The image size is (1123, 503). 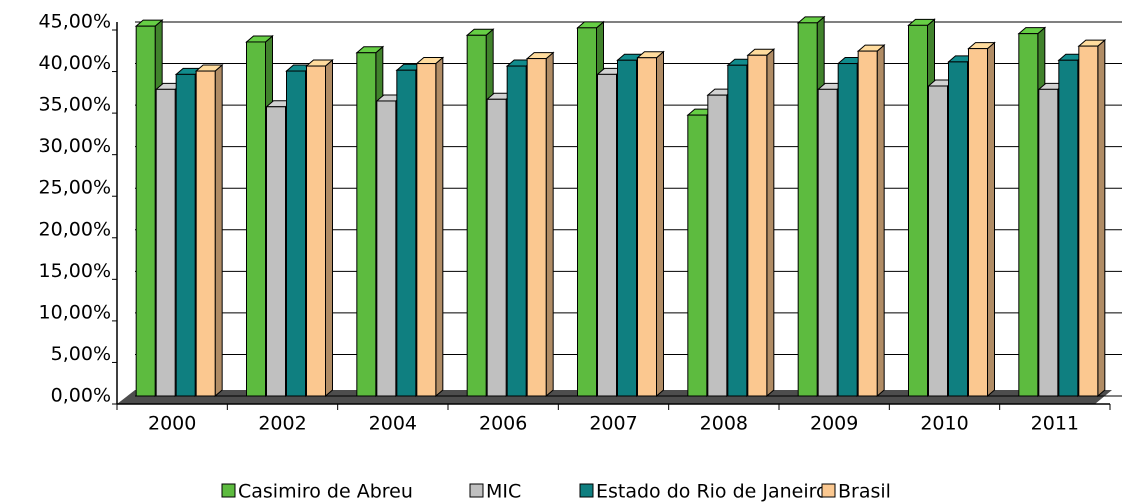 What do you see at coordinates (1055, 424) in the screenshot?
I see `x-tick-label: 2011` at bounding box center [1055, 424].